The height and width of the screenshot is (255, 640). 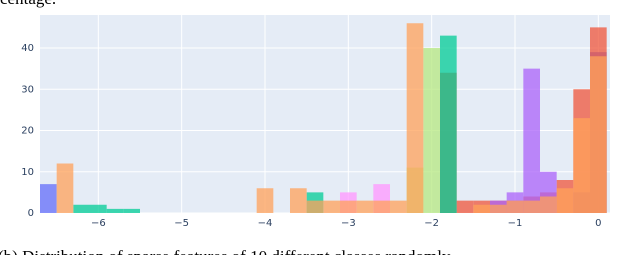 I want to click on y-tick-label: 30, so click(x=27, y=89).